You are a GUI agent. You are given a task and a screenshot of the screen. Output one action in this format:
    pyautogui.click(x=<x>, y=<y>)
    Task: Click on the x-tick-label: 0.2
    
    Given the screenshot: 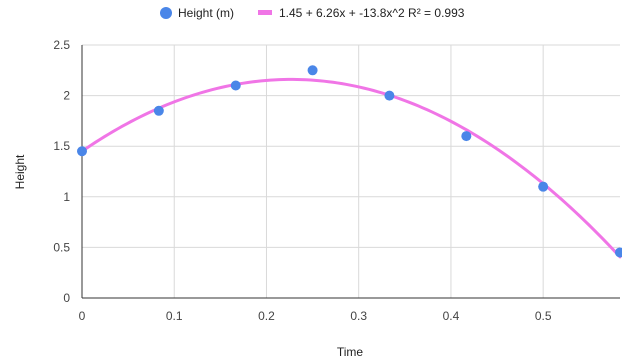 What is the action you would take?
    pyautogui.click(x=266, y=316)
    